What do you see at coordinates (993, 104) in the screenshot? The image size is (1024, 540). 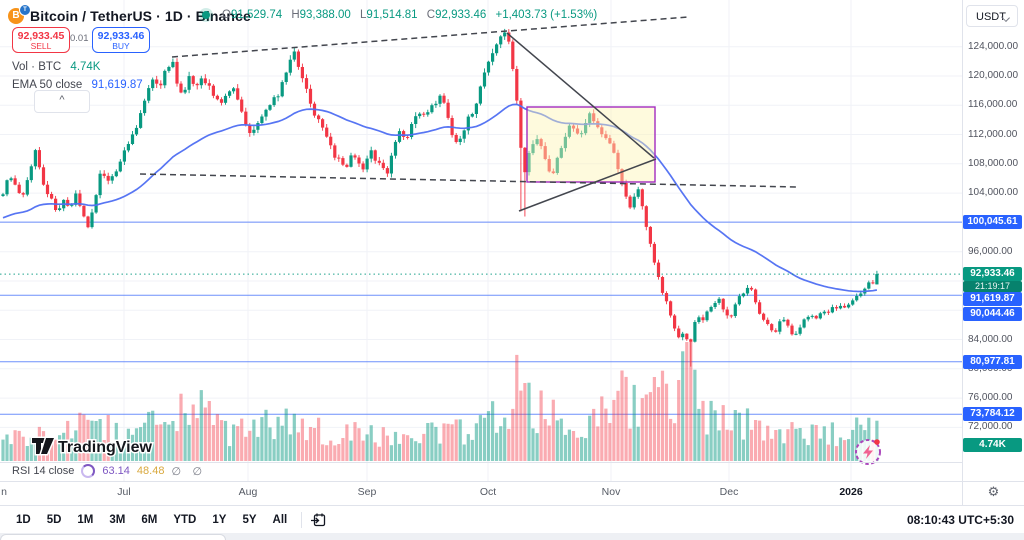 I see `price-tick-label: 116,000.00` at bounding box center [993, 104].